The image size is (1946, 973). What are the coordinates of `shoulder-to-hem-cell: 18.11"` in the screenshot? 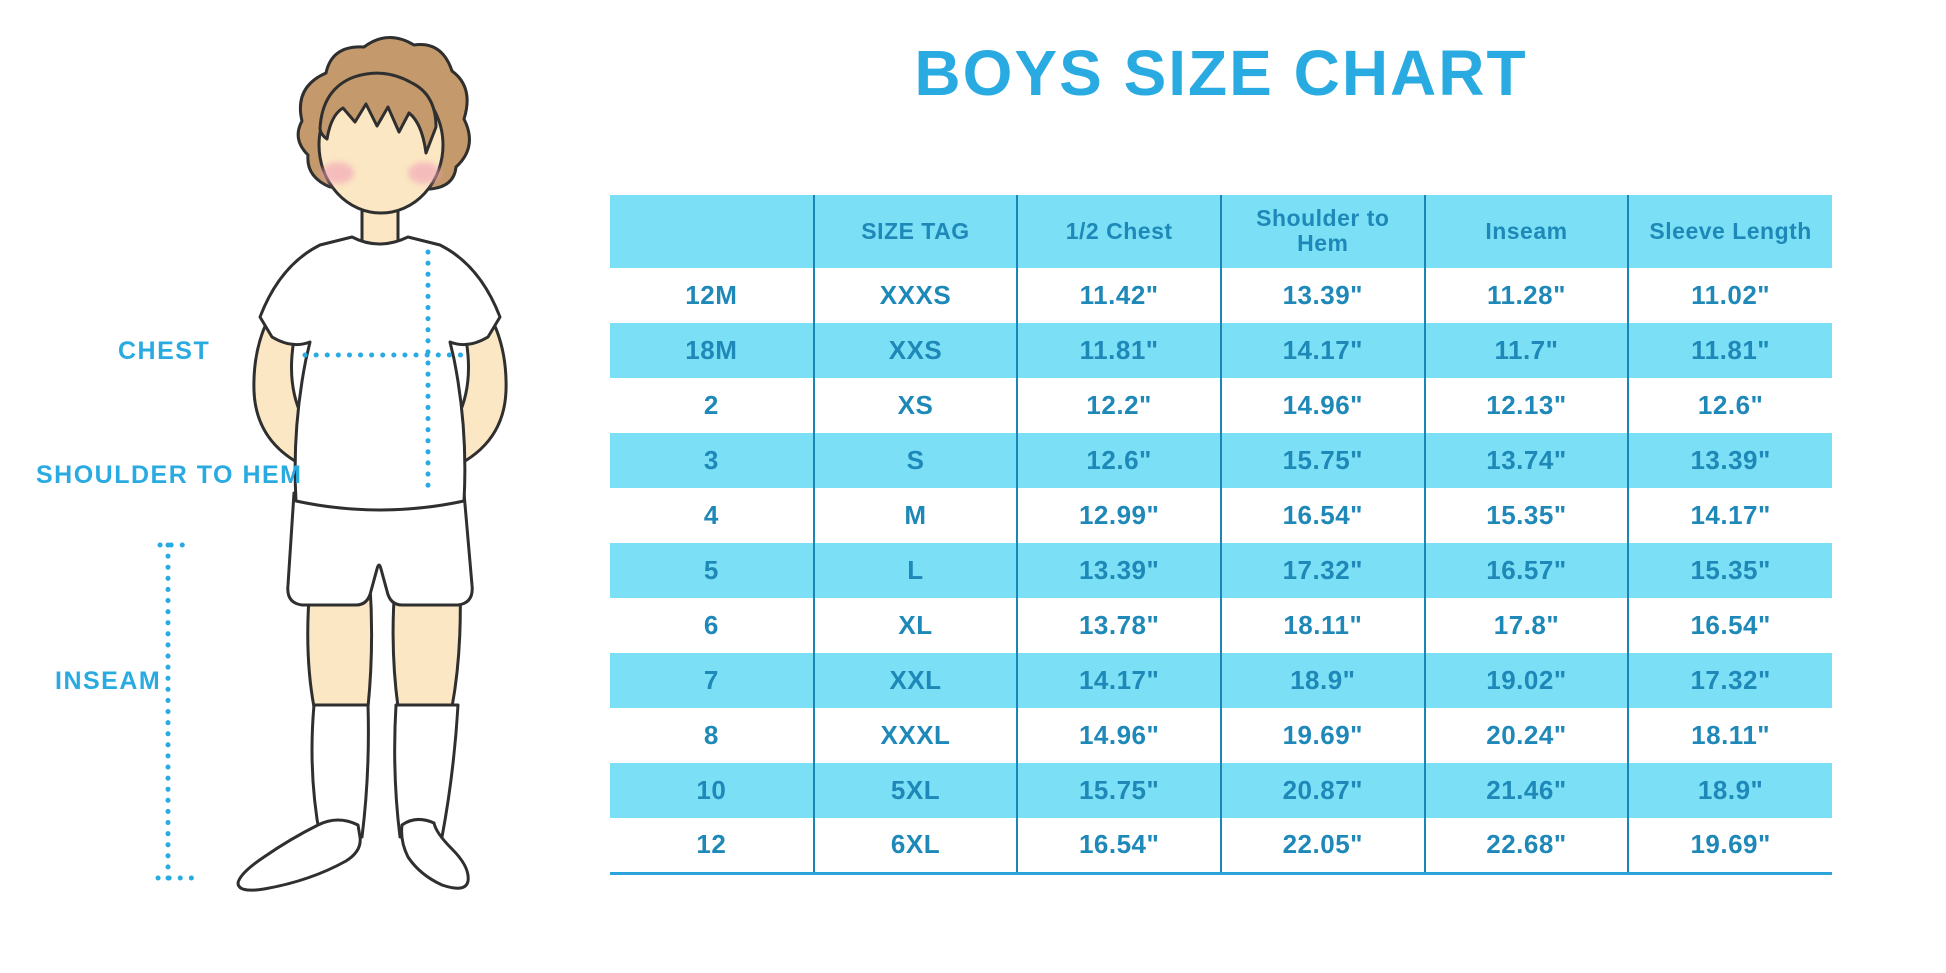 It's located at (1323, 625).